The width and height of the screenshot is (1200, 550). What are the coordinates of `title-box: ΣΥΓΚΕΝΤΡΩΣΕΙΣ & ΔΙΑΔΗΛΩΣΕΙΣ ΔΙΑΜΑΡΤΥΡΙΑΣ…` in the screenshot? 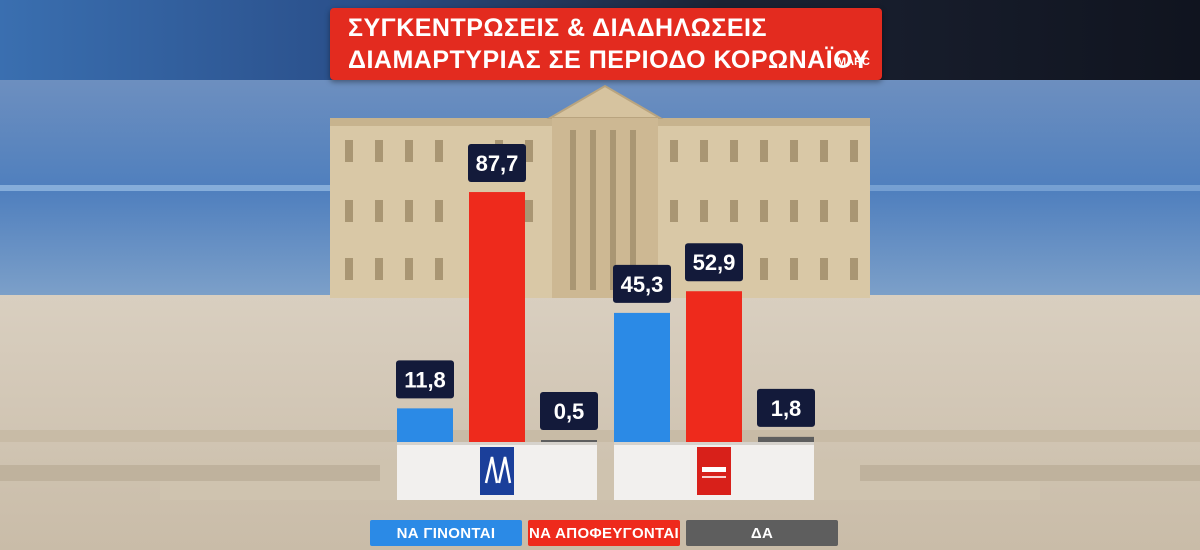 It's located at (606, 44).